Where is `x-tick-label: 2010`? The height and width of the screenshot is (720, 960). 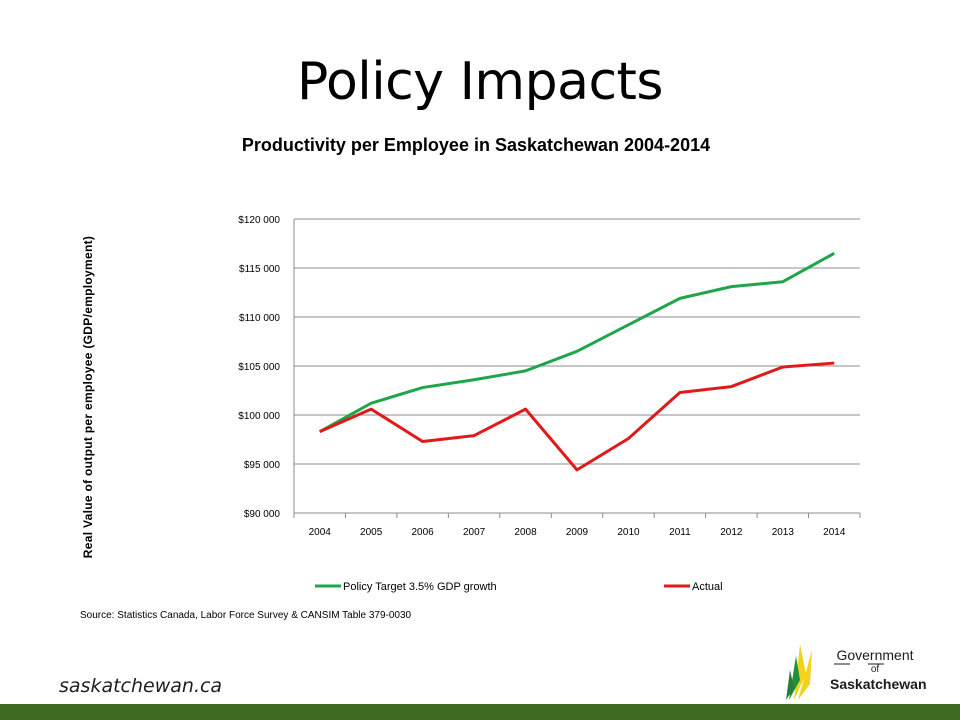
x-tick-label: 2010 is located at coordinates (628, 532).